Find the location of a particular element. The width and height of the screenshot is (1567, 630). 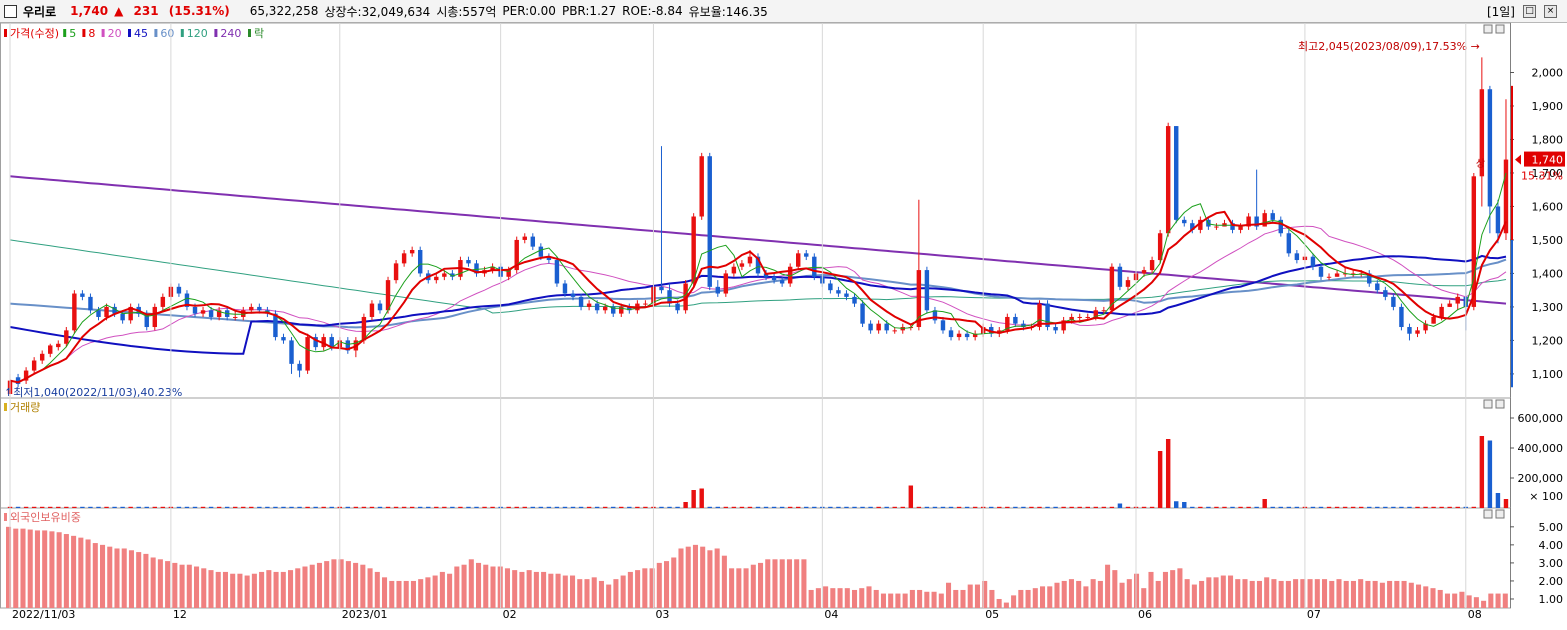

x-axis-label: 08 is located at coordinates (1475, 614).